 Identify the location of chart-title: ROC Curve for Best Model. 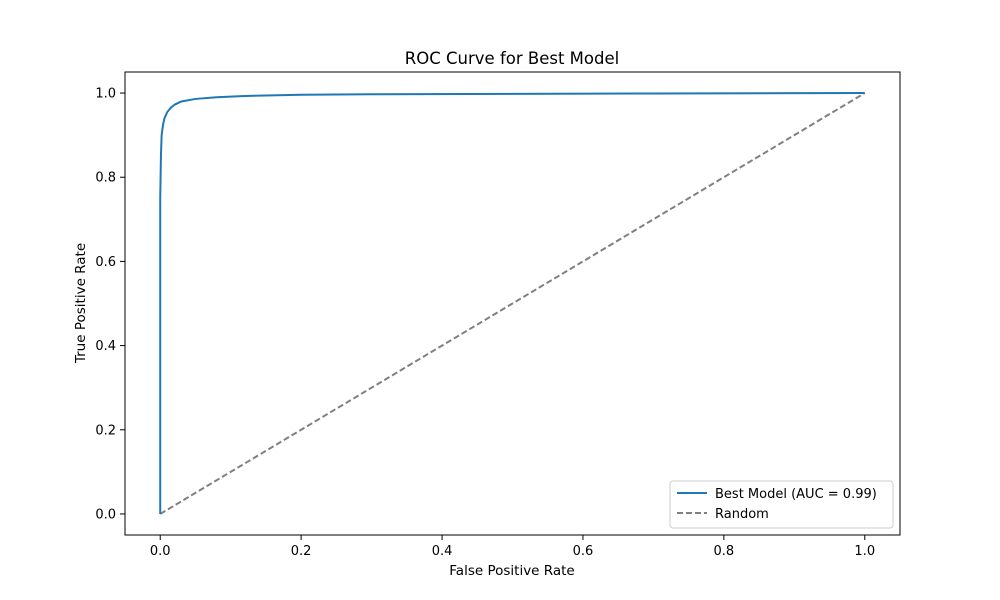
(512, 58).